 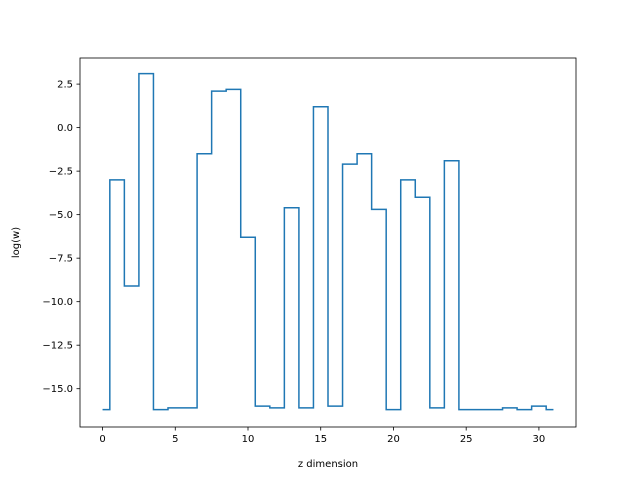 I want to click on y-axis-label: log(w), so click(x=16, y=242).